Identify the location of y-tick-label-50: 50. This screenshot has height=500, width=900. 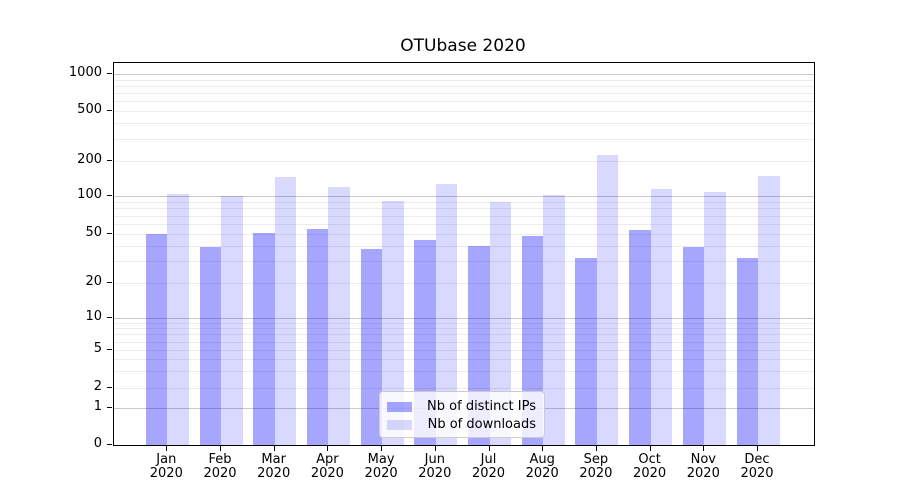
(93, 232).